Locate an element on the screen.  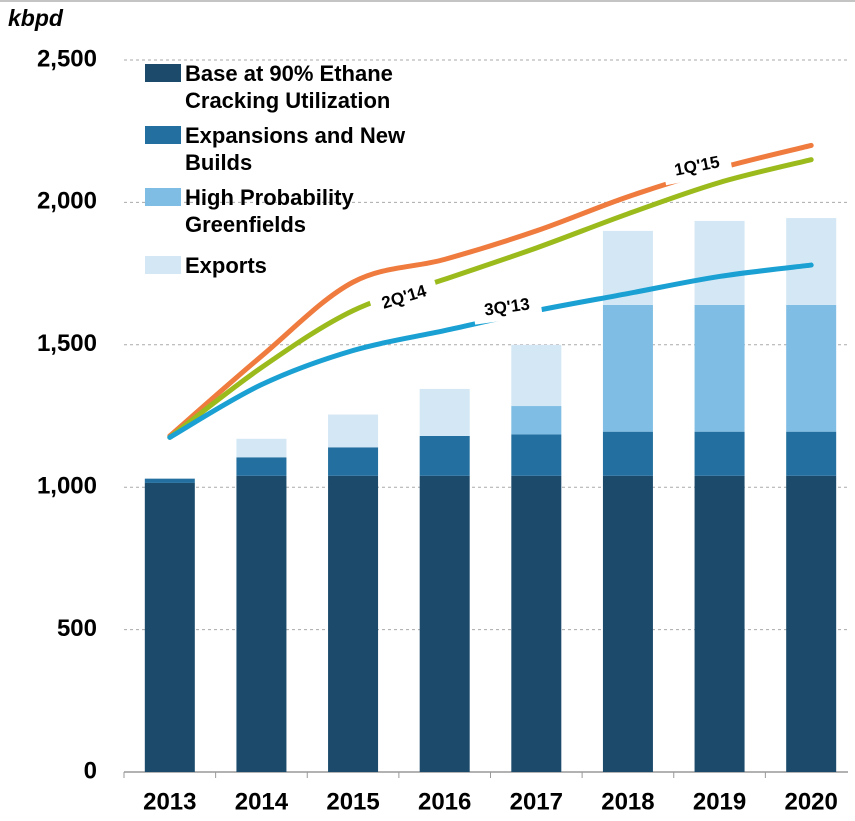
y-tick-label: 2,000 is located at coordinates (67, 201).